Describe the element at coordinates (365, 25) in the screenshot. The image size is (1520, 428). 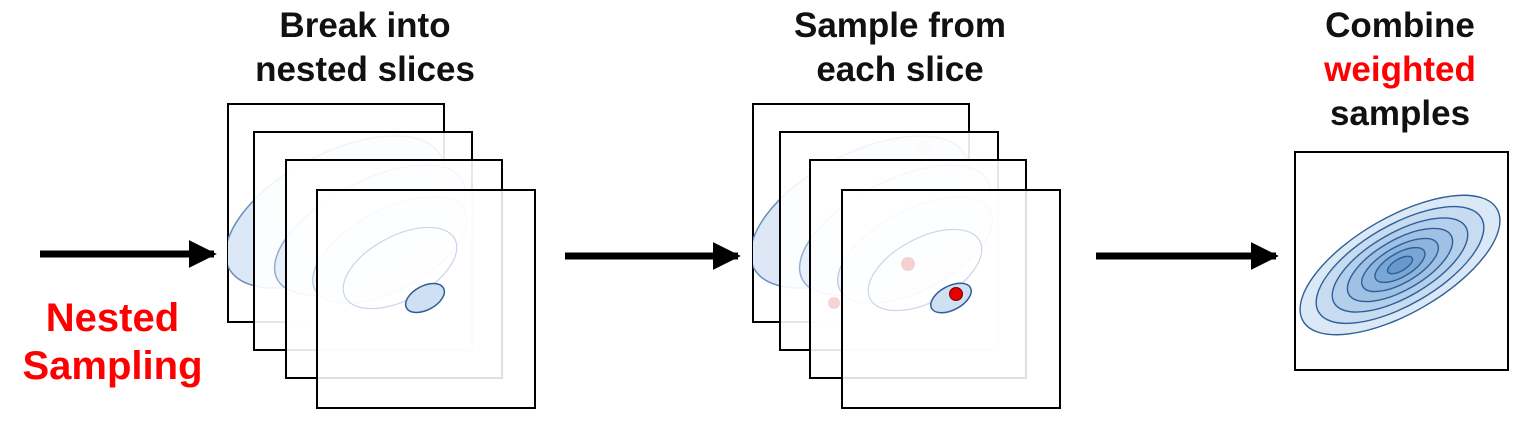
I see `step1-title-line1: Break into` at that location.